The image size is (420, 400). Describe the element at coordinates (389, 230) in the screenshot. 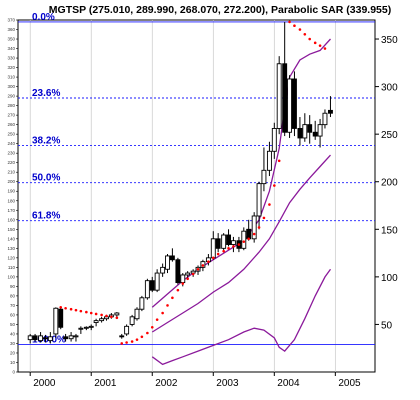

I see `right-axis-label: 150` at that location.